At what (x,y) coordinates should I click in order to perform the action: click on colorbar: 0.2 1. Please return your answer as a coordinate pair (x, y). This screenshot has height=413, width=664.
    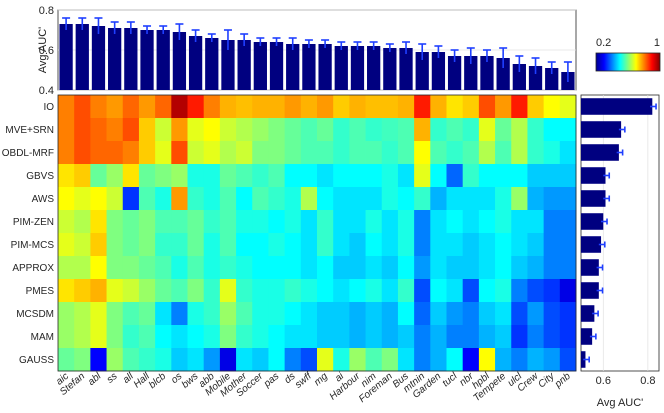
    Looking at the image, I should click on (628, 54).